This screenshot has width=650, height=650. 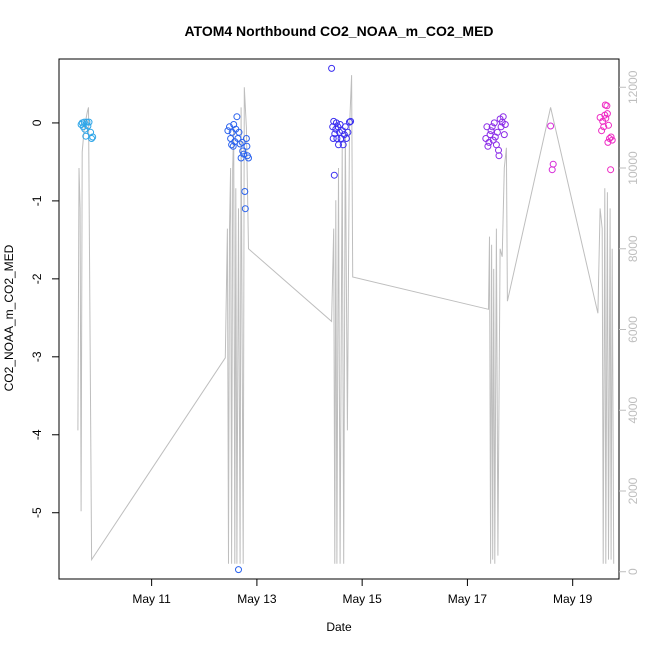 What do you see at coordinates (151, 599) in the screenshot?
I see `x-tick-label: May 11` at bounding box center [151, 599].